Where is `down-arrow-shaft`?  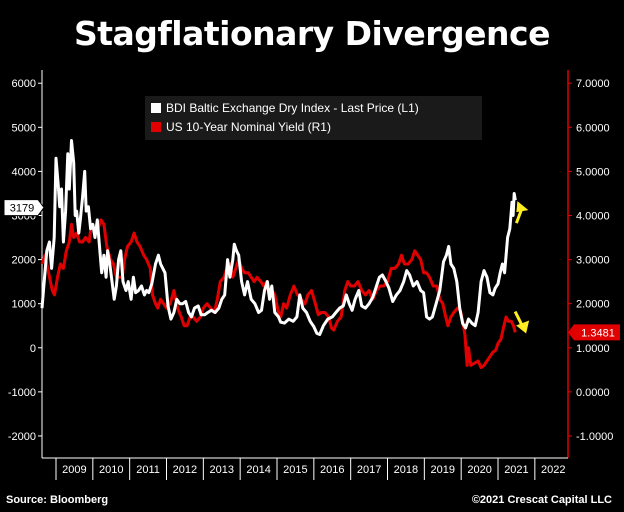 down-arrow-shaft is located at coordinates (518, 318).